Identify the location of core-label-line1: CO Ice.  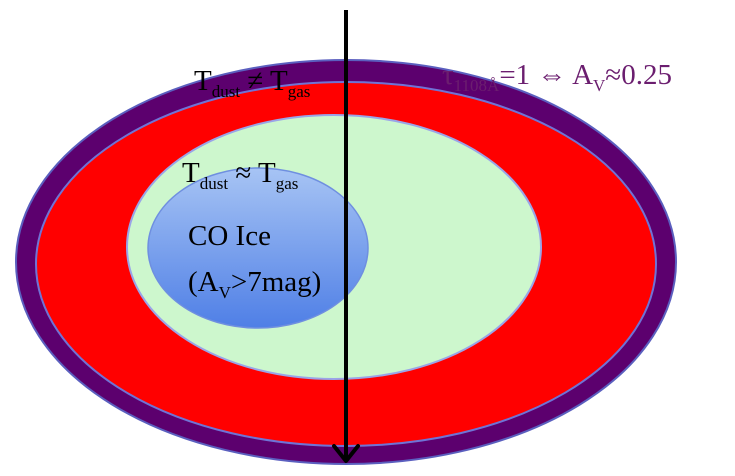
(229, 236).